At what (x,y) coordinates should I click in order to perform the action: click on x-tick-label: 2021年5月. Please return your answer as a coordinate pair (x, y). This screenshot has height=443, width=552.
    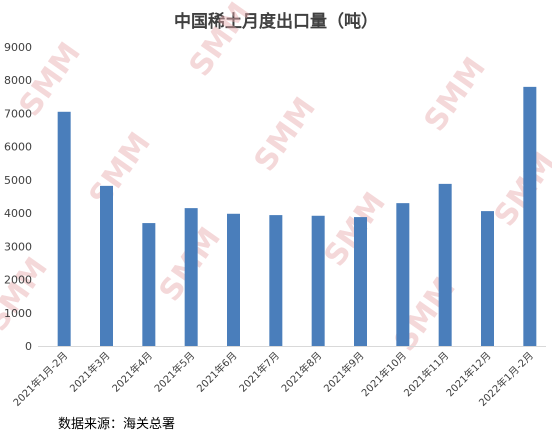
    Looking at the image, I should click on (174, 372).